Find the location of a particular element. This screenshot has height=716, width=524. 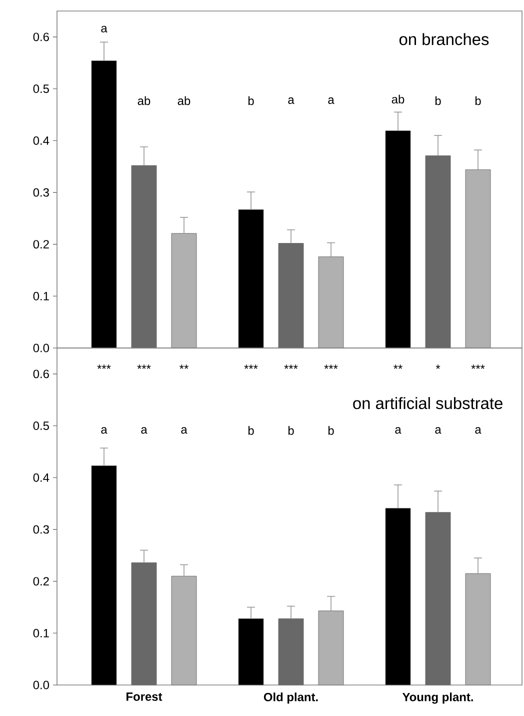

x-tick-label: Young plant. is located at coordinates (437, 698).